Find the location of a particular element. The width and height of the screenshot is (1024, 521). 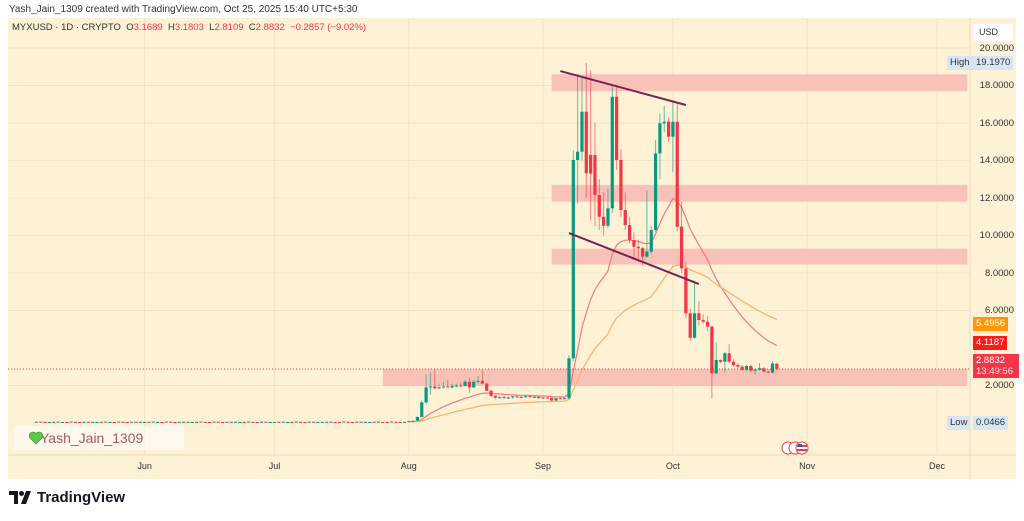

open-value: 3.1689 is located at coordinates (148, 27).